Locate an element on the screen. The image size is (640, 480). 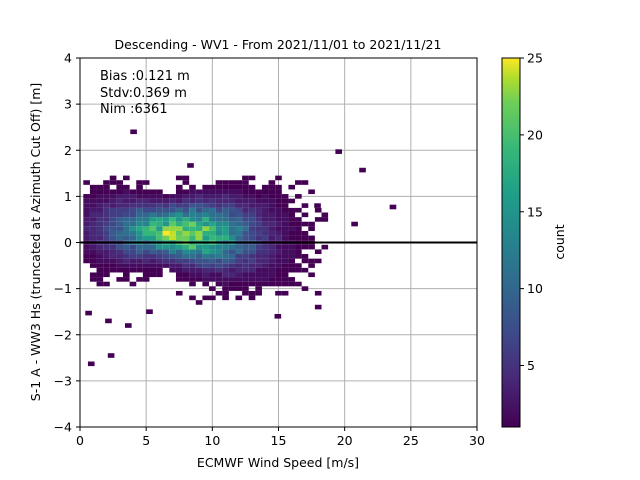
y-tick-label: 0 is located at coordinates (68, 242).